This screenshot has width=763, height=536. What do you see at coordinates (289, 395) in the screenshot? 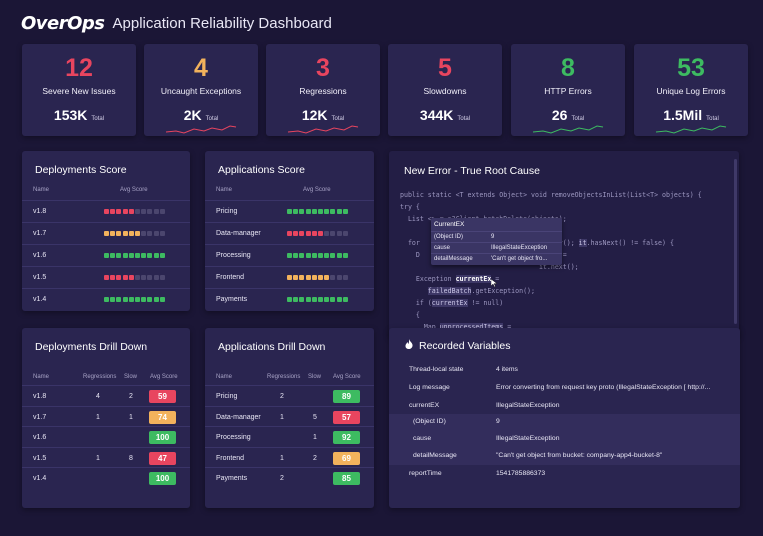
I see `table-row: Pricing 2 89` at bounding box center [289, 395].